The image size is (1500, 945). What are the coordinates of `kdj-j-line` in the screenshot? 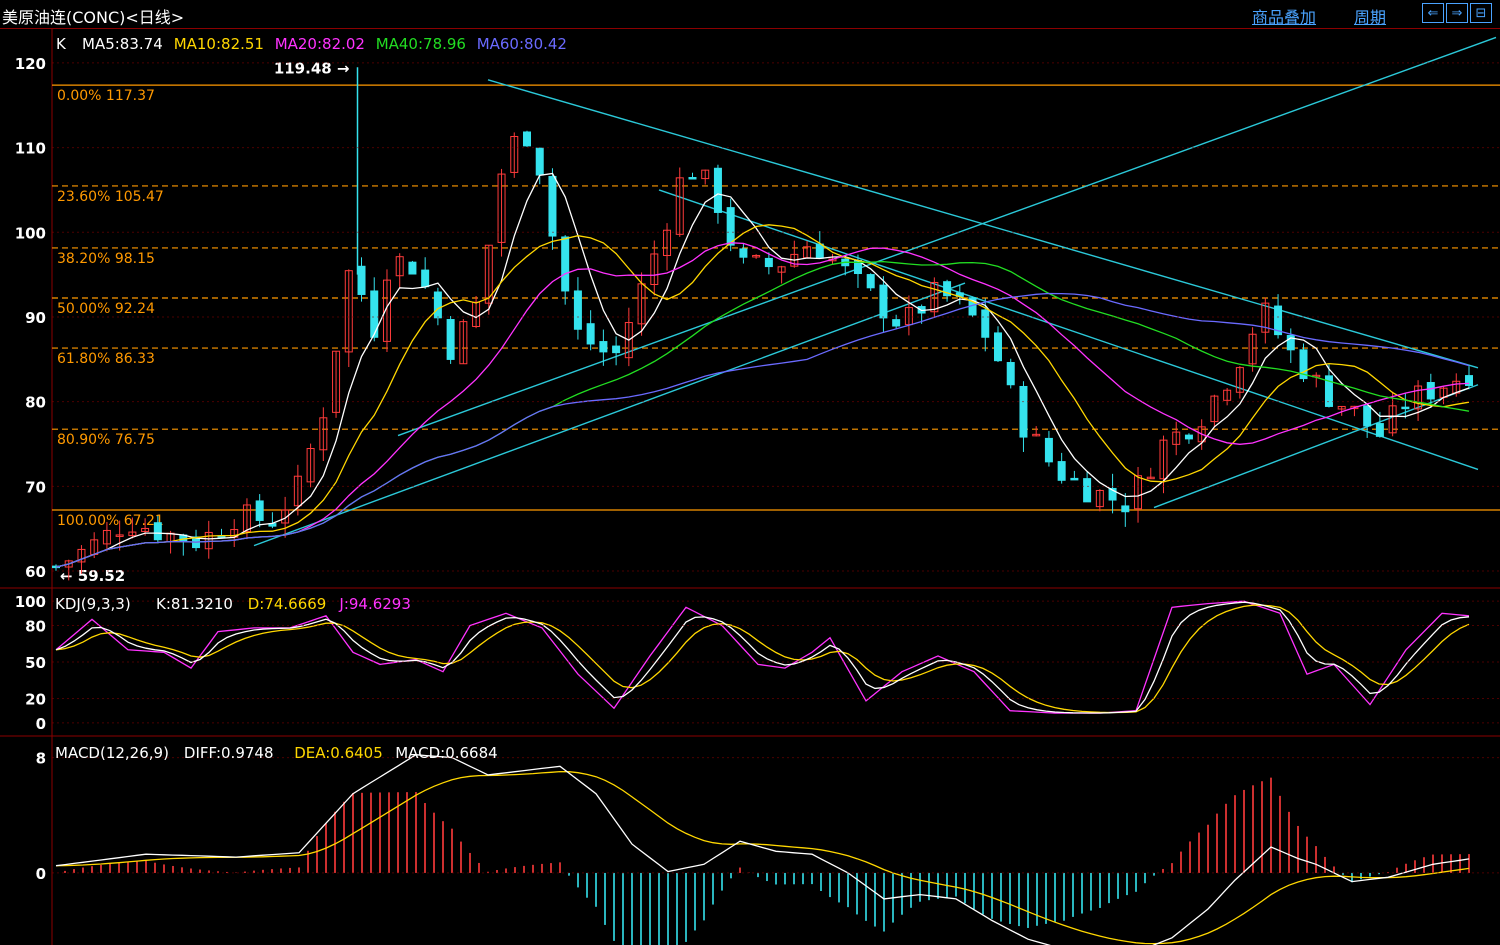 It's located at (762, 657).